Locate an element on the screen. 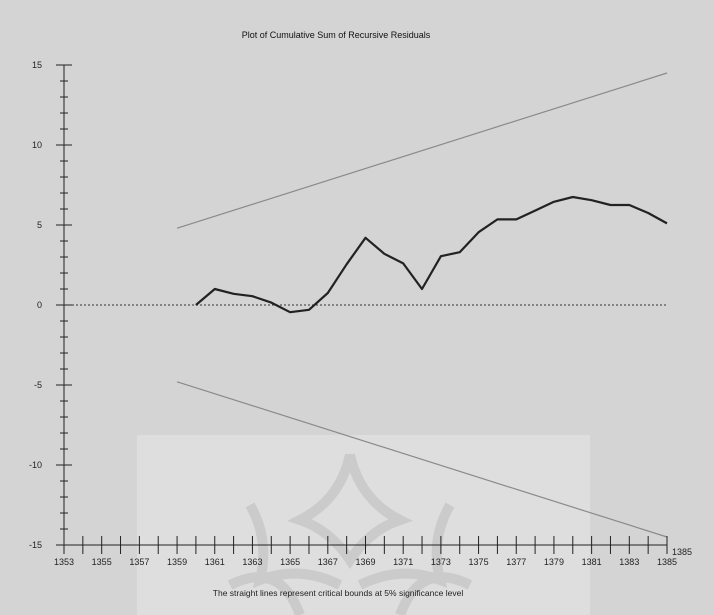  watermark-emblem is located at coordinates (350, 534).